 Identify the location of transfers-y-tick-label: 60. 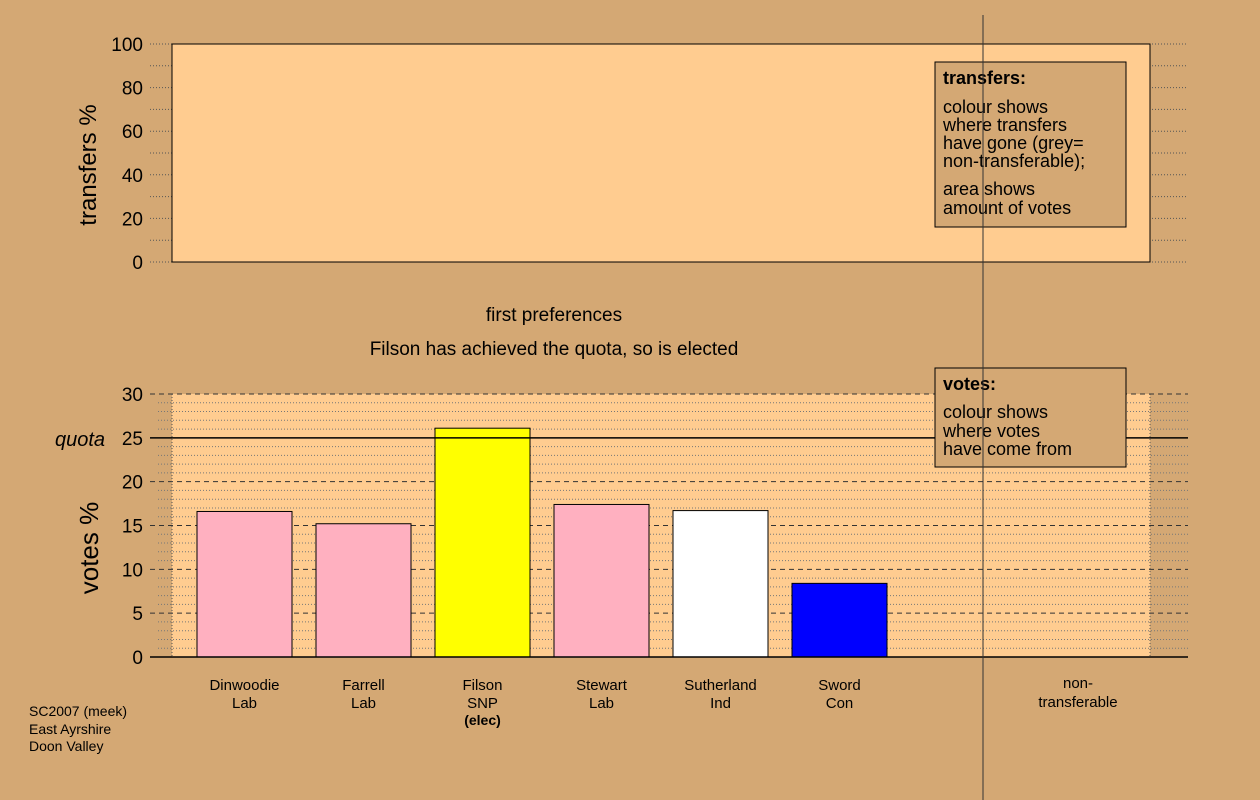
(132, 132).